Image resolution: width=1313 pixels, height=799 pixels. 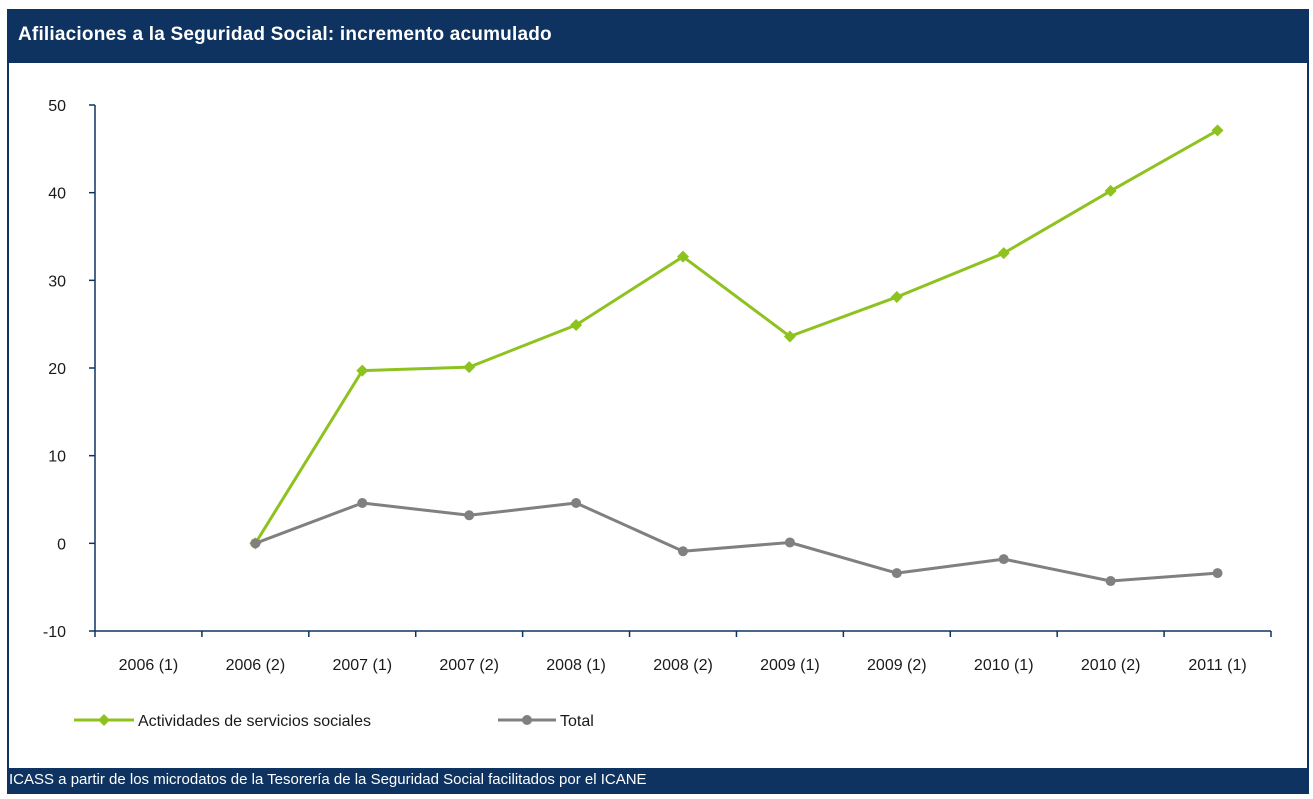 What do you see at coordinates (57, 194) in the screenshot?
I see `y-tick-label: 40` at bounding box center [57, 194].